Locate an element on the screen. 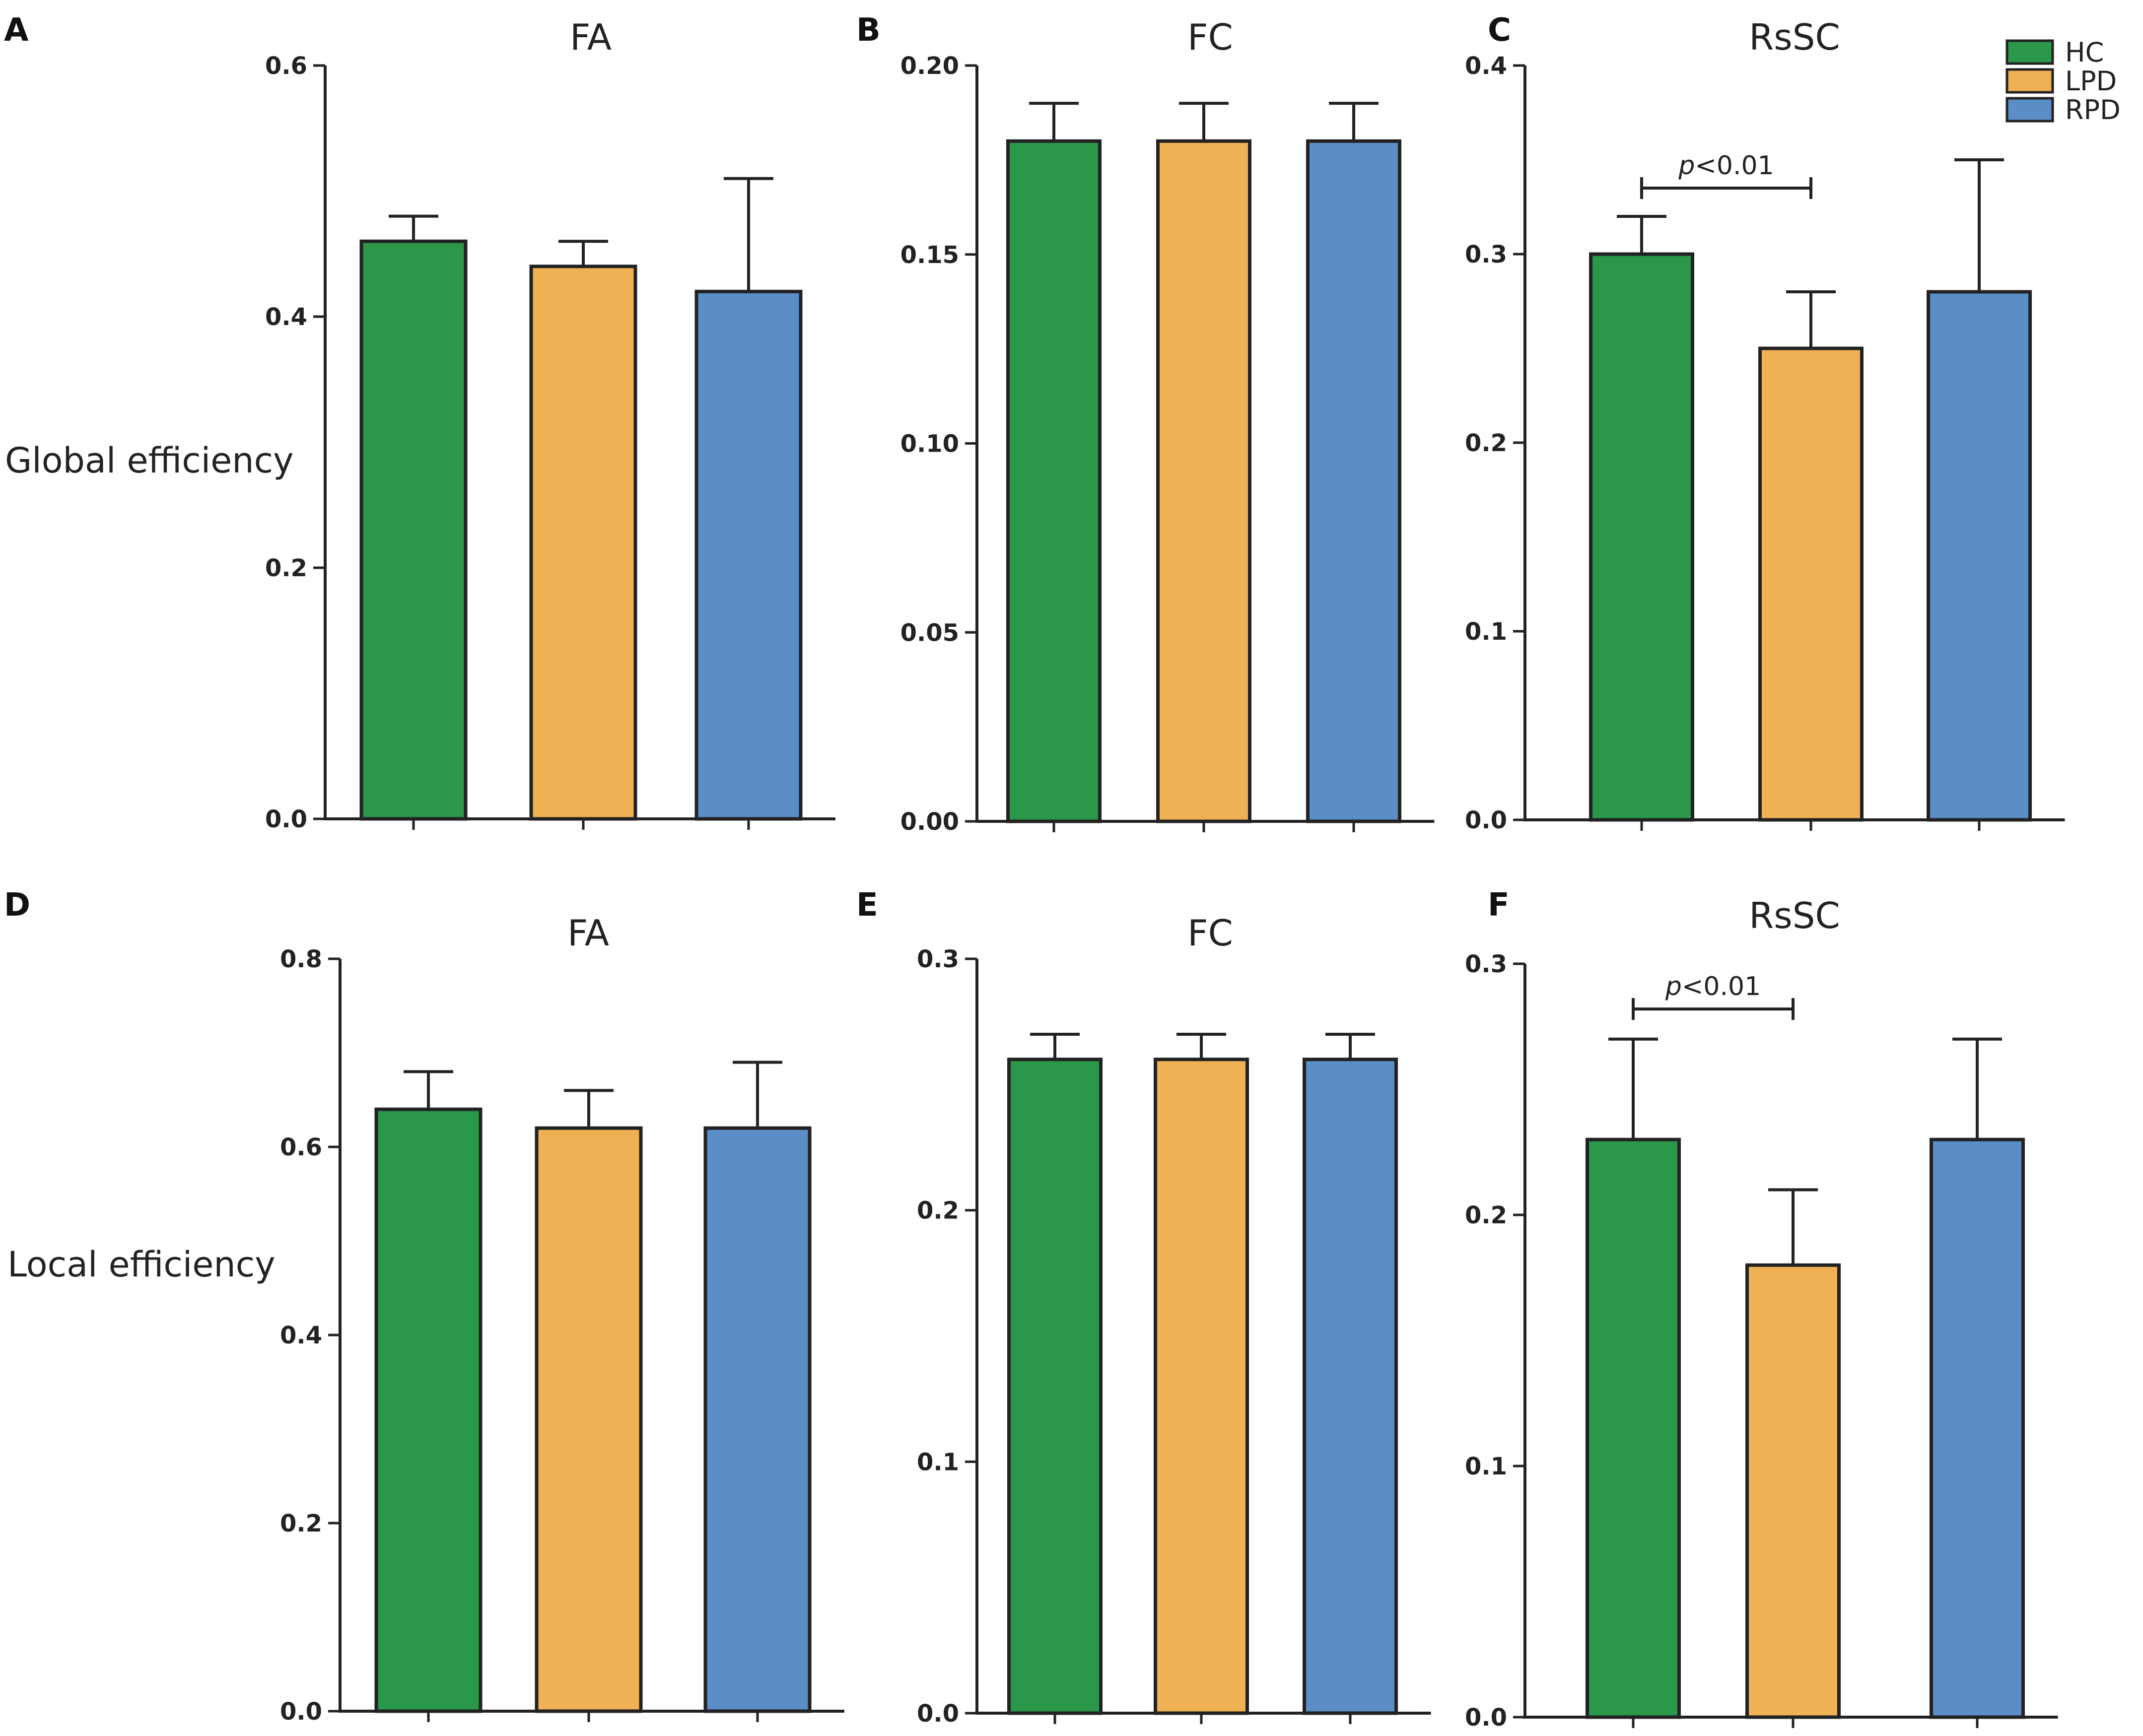 The width and height of the screenshot is (2143, 1736). y-tick-label: 0.00 is located at coordinates (929, 822).